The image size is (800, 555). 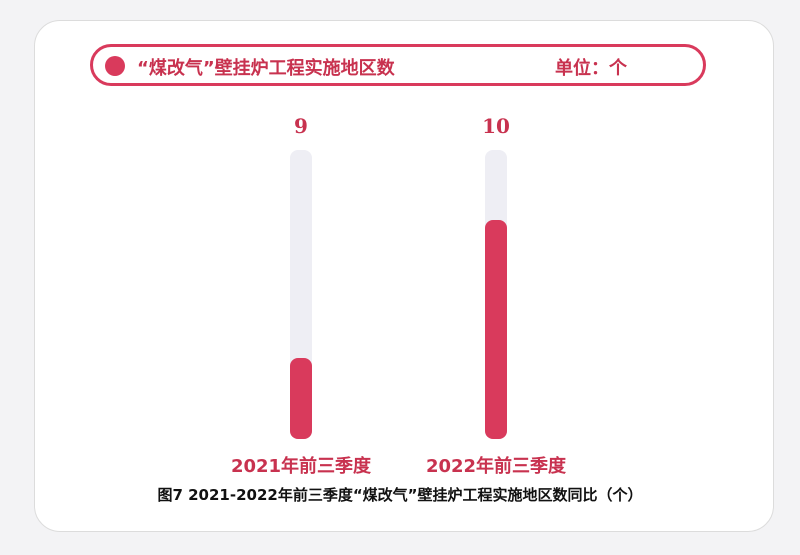 What do you see at coordinates (301, 466) in the screenshot?
I see `category-label-1: 2021年前三季度` at bounding box center [301, 466].